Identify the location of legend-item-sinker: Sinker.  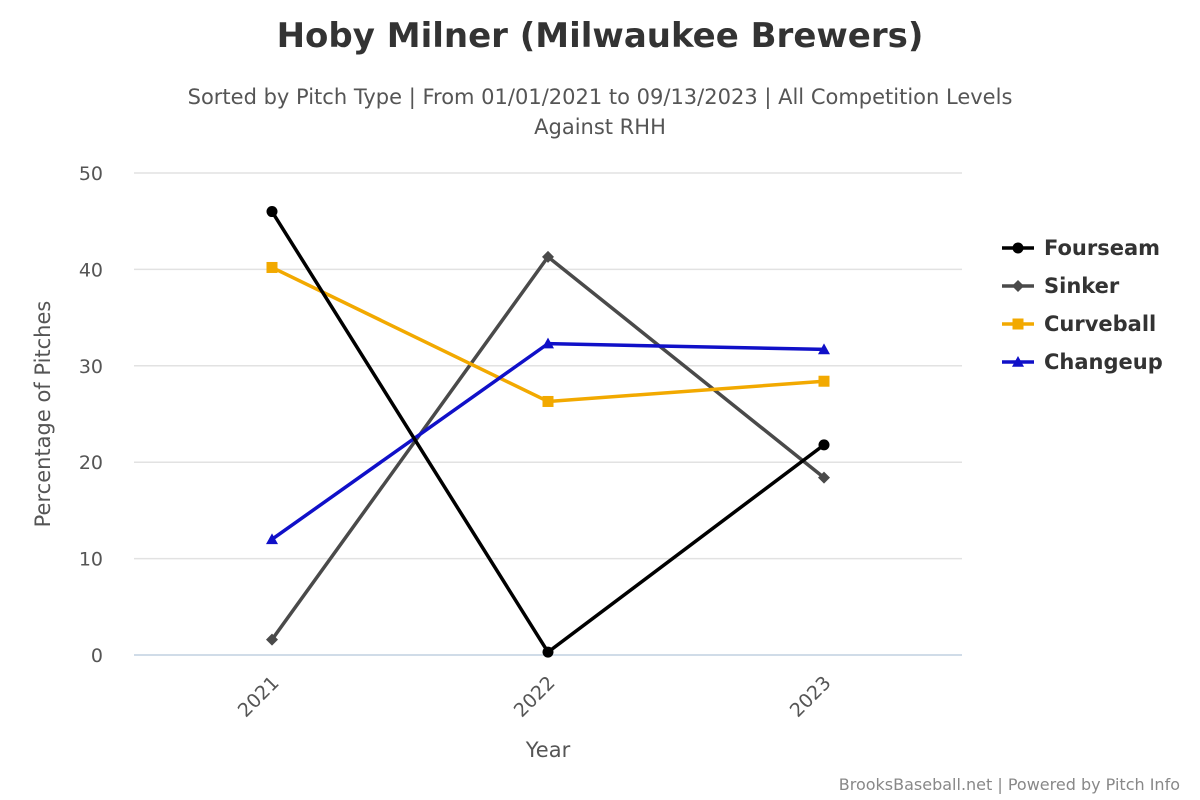
(1061, 286).